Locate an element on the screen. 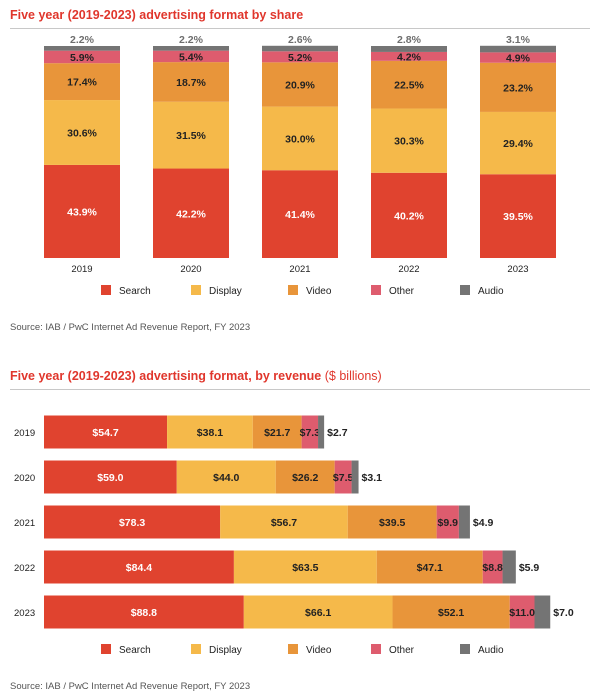  share-label-audio-2023: 3.1% is located at coordinates (518, 40).